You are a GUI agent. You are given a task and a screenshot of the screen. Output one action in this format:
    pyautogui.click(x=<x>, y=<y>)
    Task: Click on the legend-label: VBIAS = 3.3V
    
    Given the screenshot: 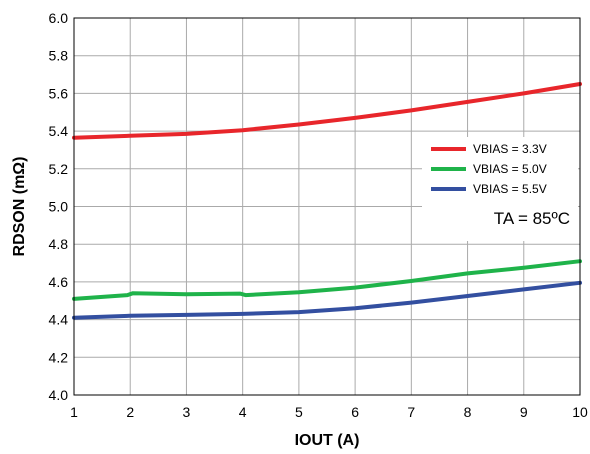 What is the action you would take?
    pyautogui.click(x=510, y=149)
    